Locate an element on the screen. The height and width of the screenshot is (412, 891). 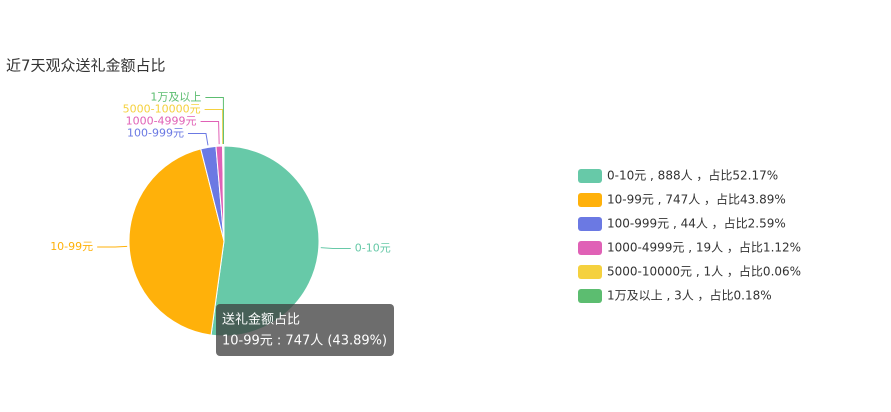
slice-label: 1万及以上 is located at coordinates (175, 97).